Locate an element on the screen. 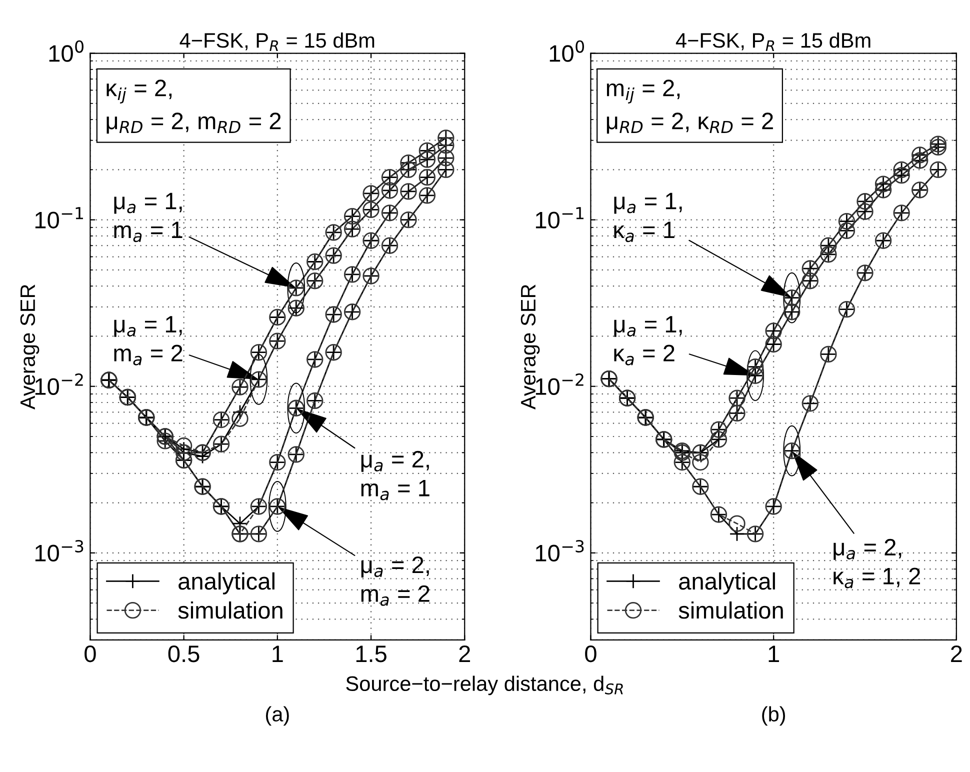  annotation: μ$_{a}$ = 2, m$_{a}$ = 1 is located at coordinates (395, 475).